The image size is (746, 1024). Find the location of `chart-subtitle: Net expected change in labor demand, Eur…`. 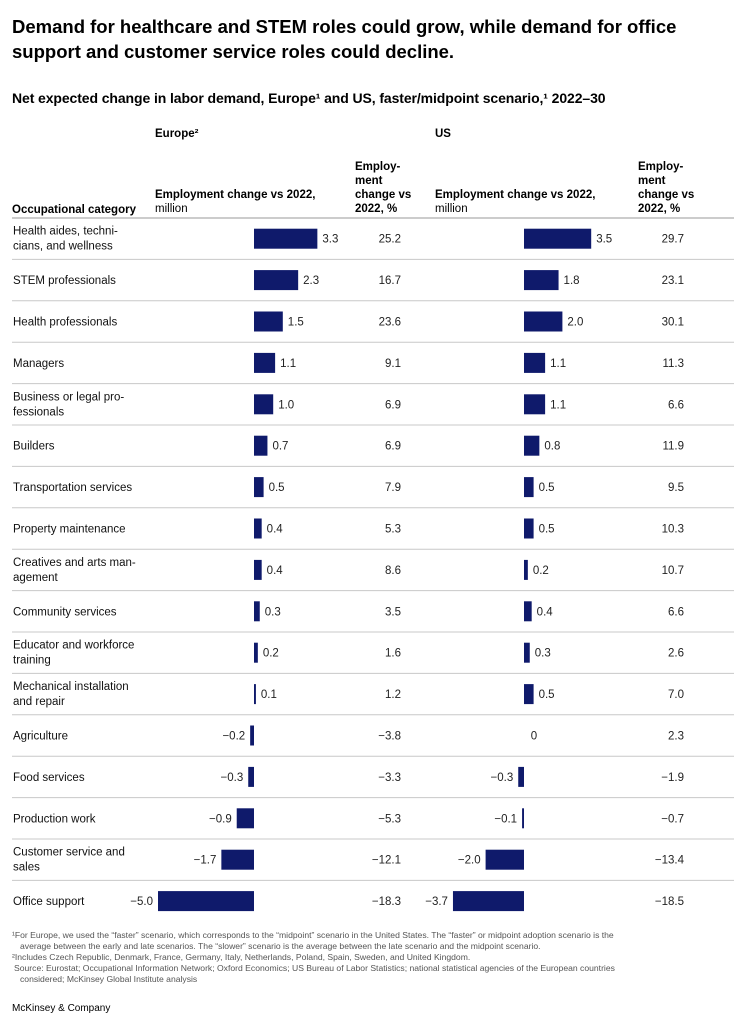

chart-subtitle: Net expected change in labor demand, Eur… is located at coordinates (309, 98).